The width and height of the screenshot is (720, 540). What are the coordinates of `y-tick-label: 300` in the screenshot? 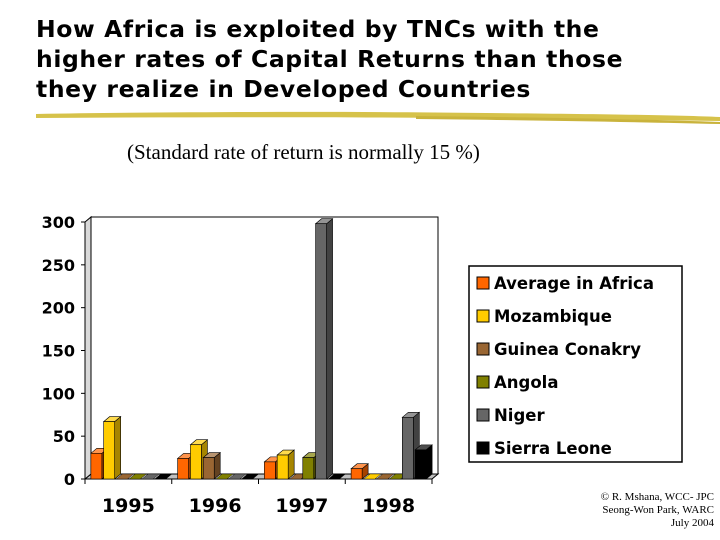 It's located at (58, 222).